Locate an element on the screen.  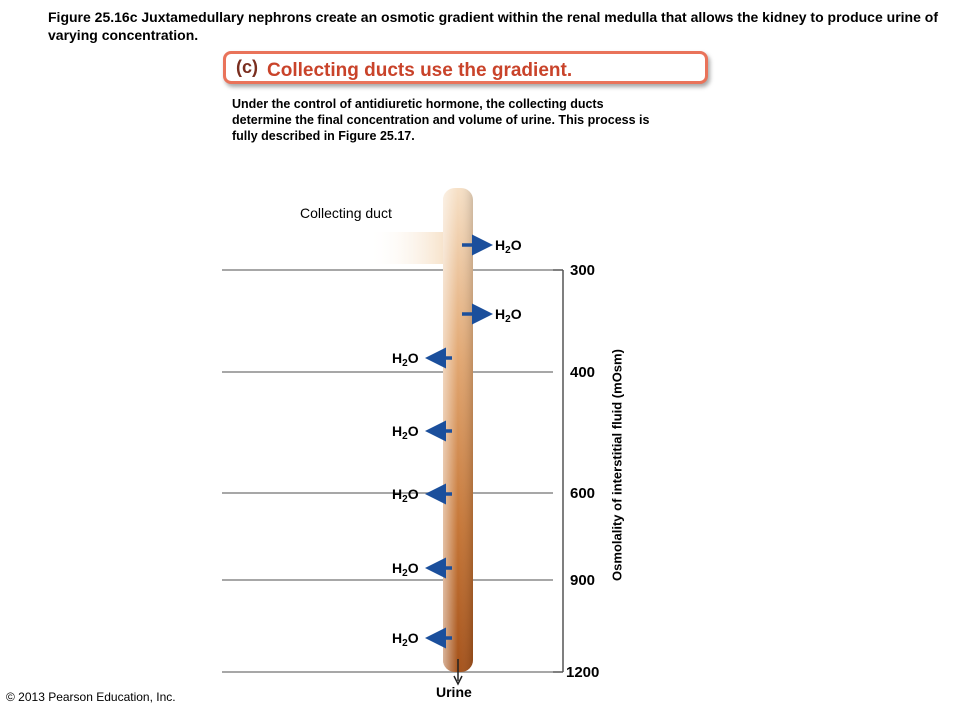
osmolality-value-900: 900 is located at coordinates (583, 580).